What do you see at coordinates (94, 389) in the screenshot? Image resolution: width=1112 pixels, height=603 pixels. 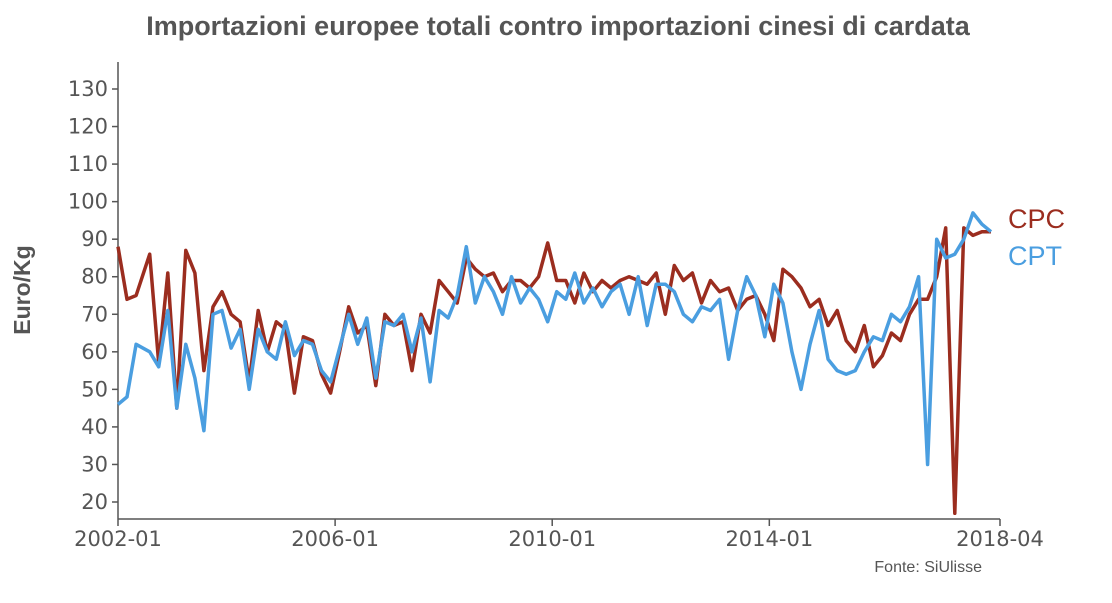 I see `y-tick-label: 50` at bounding box center [94, 389].